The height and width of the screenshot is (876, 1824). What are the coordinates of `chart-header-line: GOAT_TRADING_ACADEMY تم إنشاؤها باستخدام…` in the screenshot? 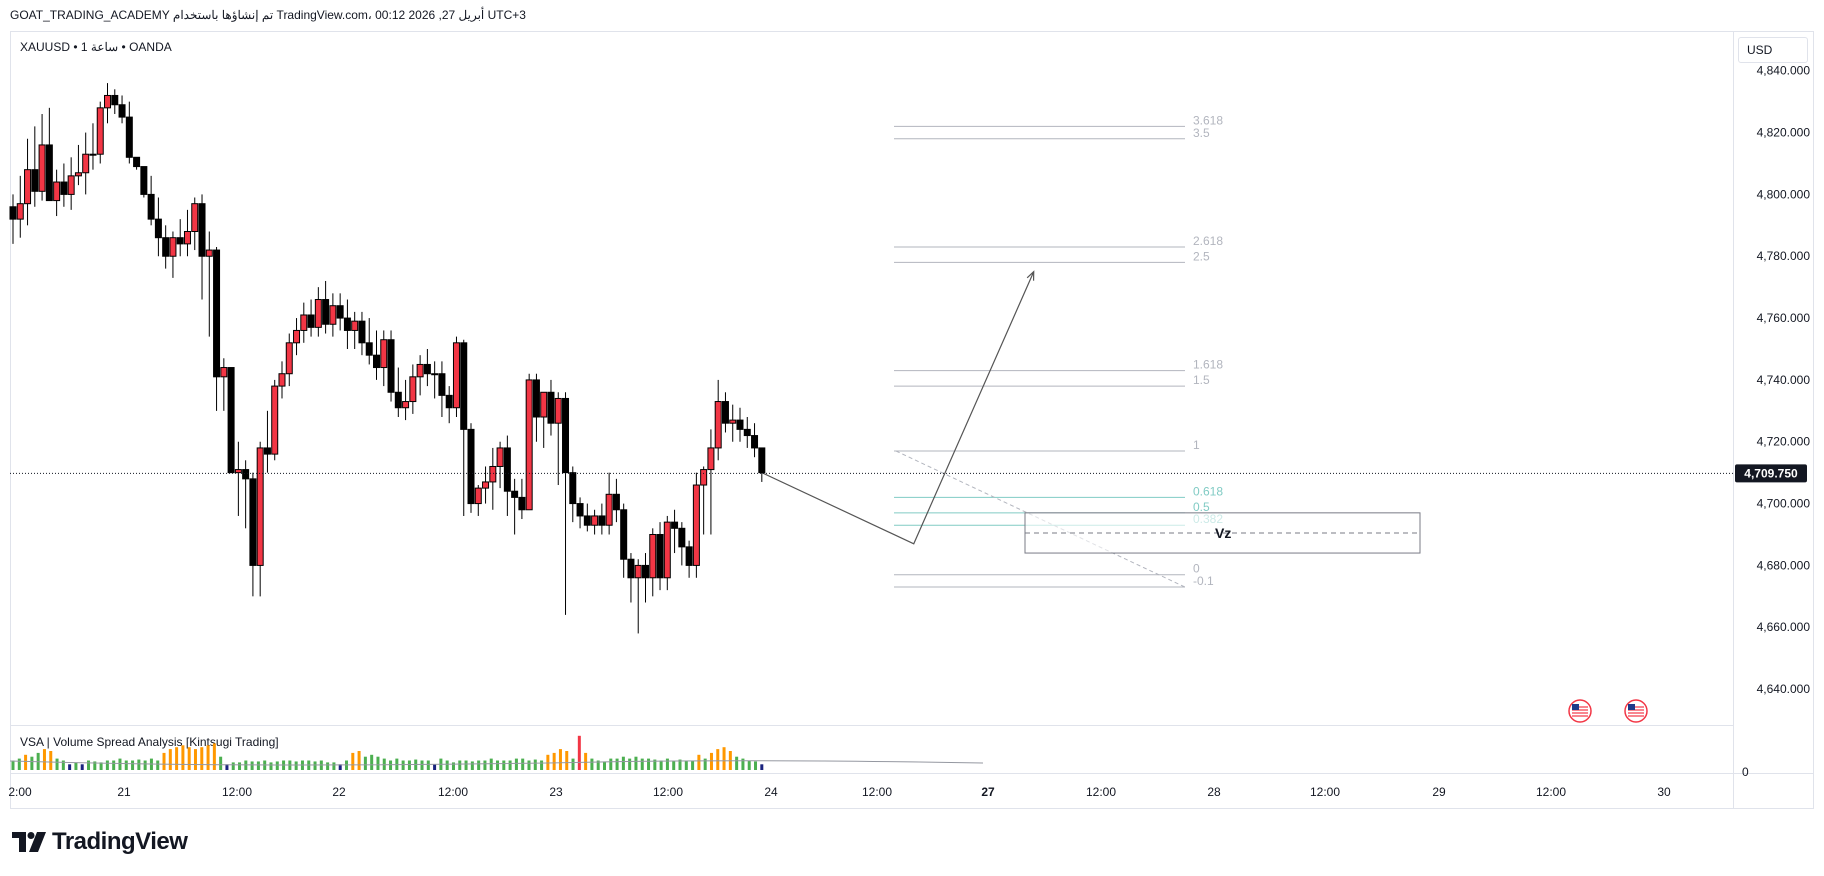 It's located at (268, 15).